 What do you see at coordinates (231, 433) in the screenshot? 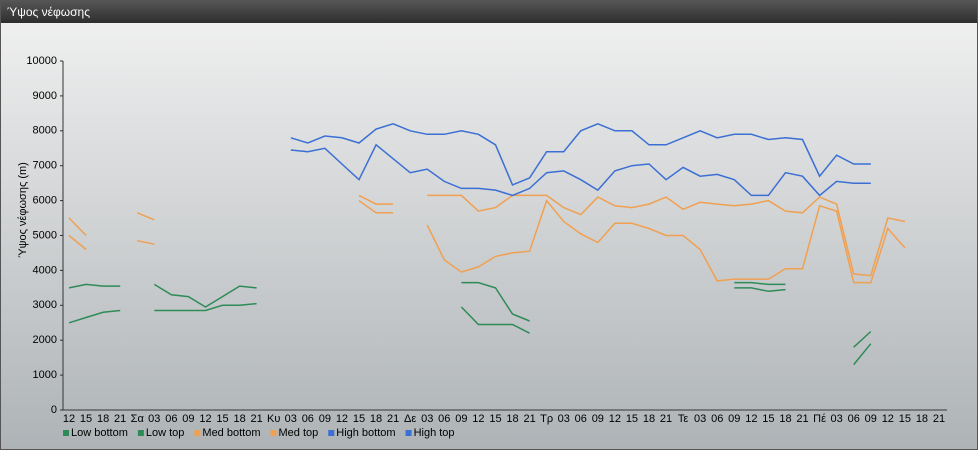
I see `legend-label: Med bottom` at bounding box center [231, 433].